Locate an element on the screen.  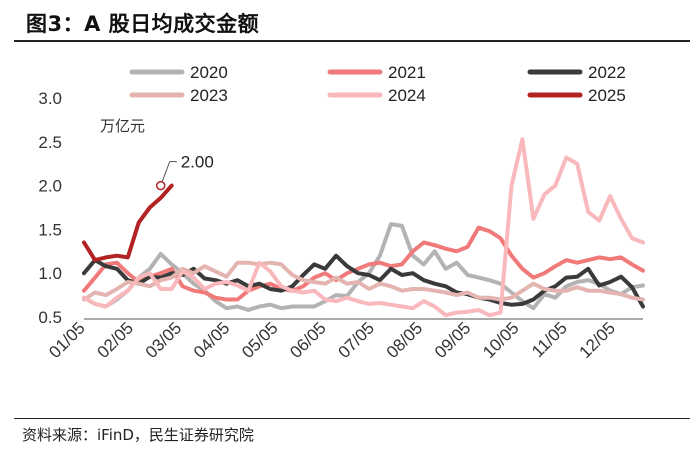
legend-label: 2024 is located at coordinates (407, 95).